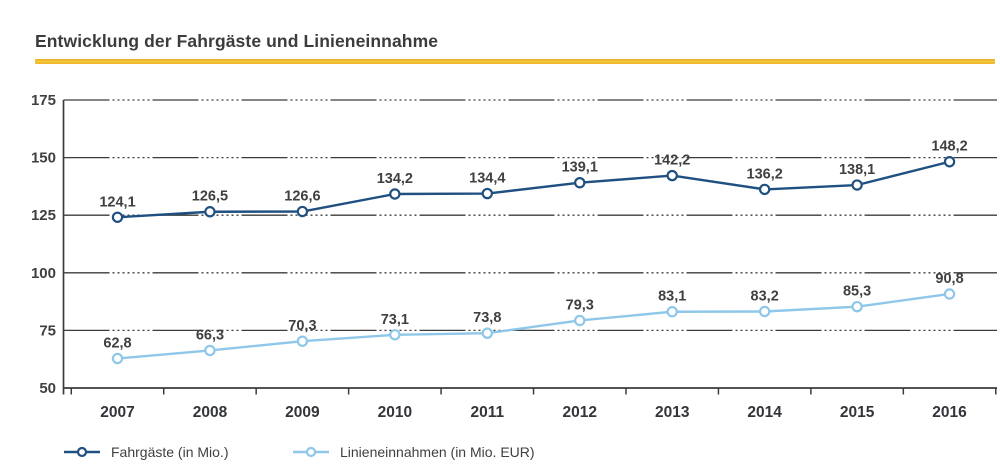 The width and height of the screenshot is (1000, 472). I want to click on data-point-label: 85,3, so click(857, 292).